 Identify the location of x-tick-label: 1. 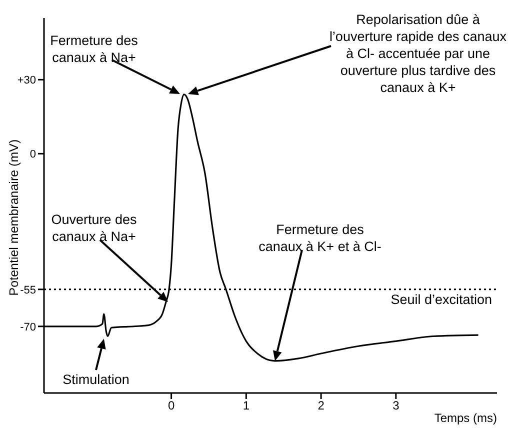
(246, 405).